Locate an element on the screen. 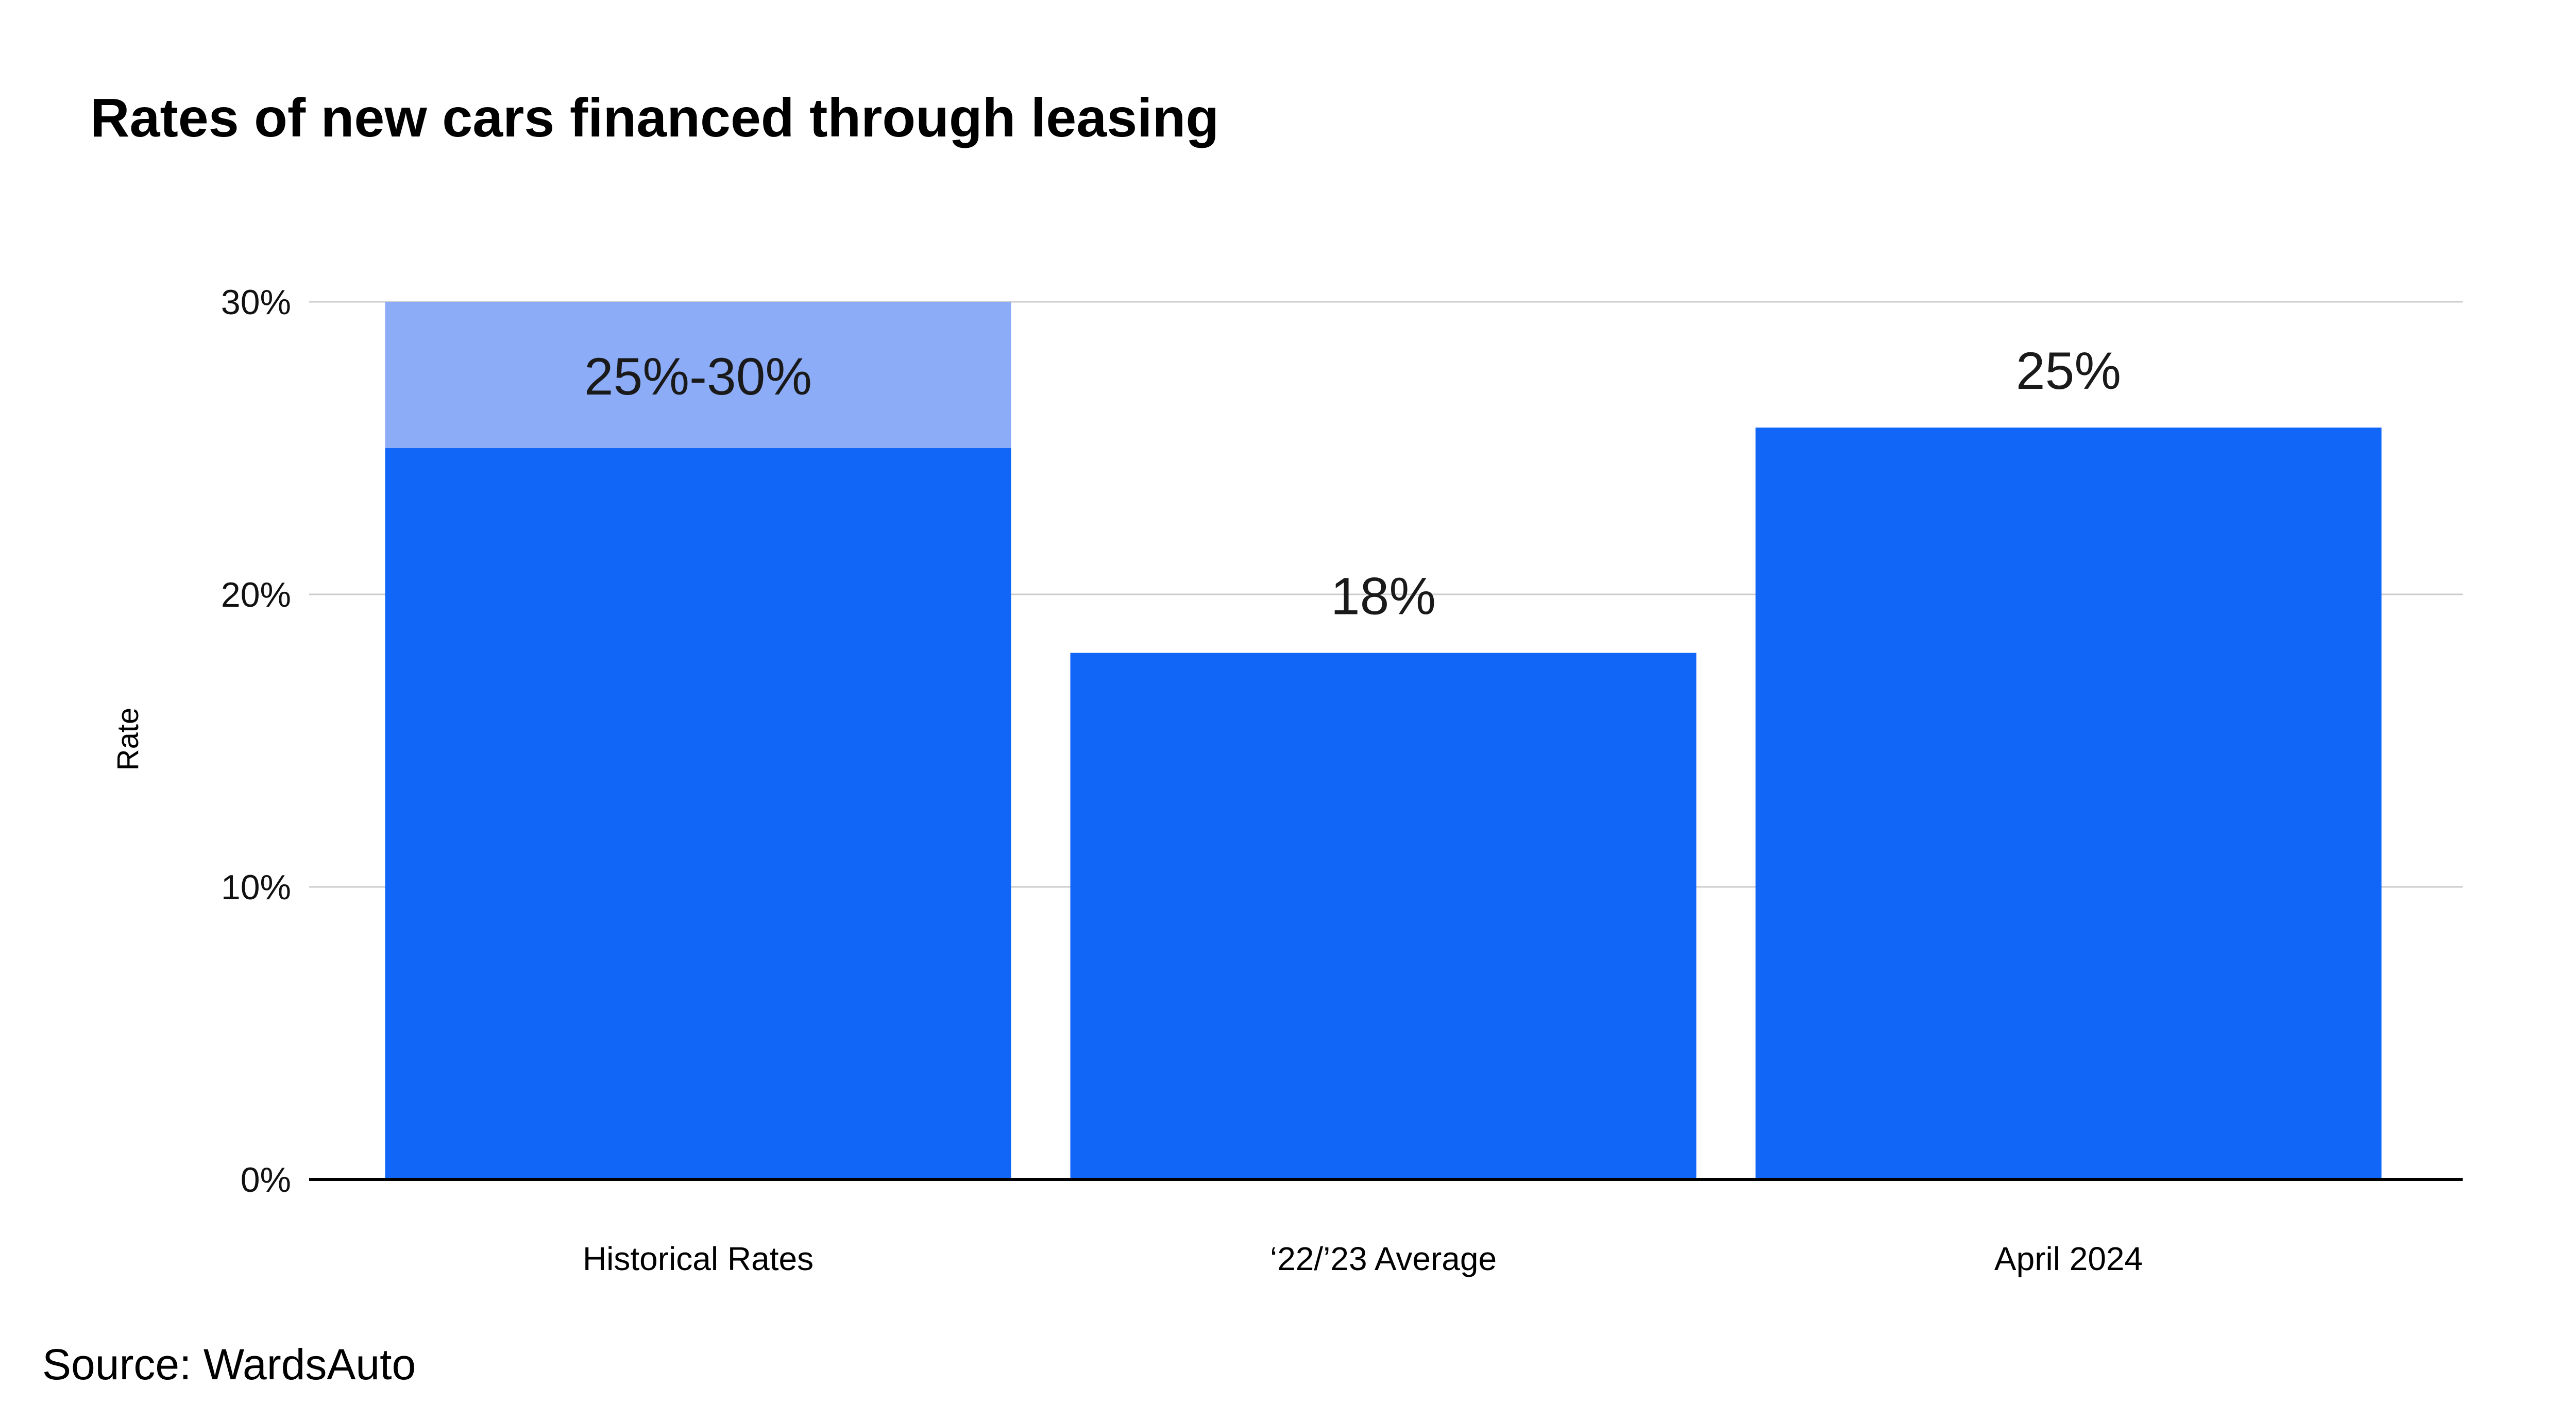 The width and height of the screenshot is (2576, 1421). y-axis-label: Rate is located at coordinates (128, 739).